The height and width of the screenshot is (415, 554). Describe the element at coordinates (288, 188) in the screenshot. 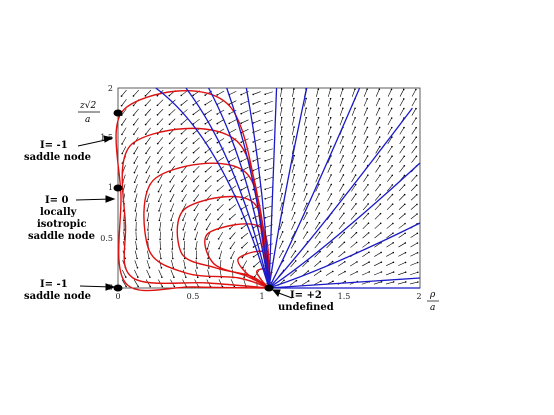

I see `blue-trajectory` at that location.